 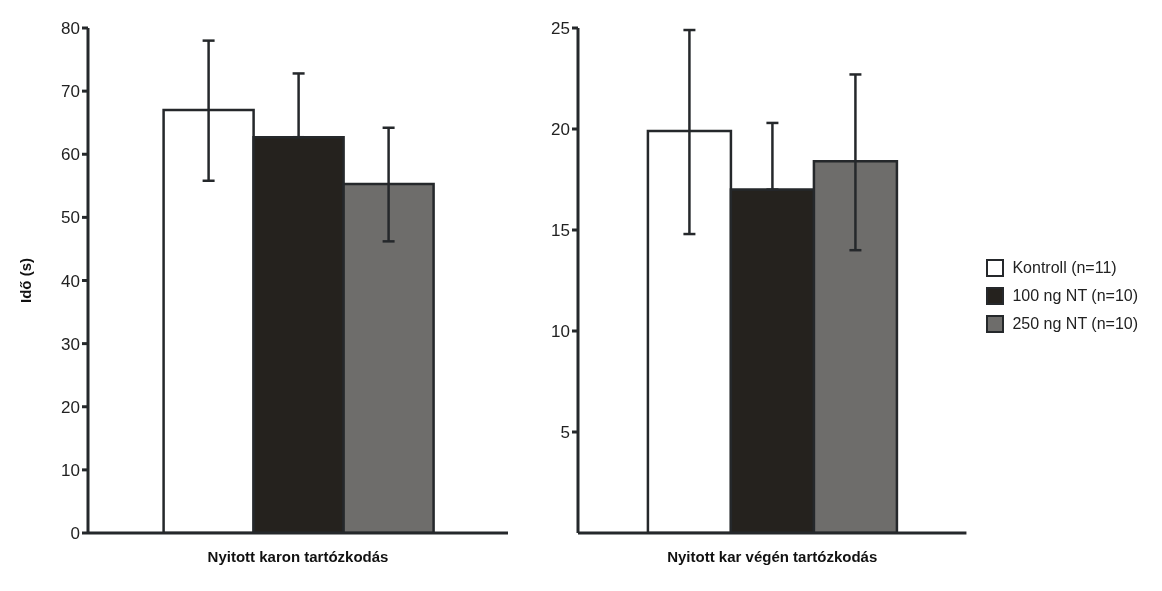 I want to click on y-tick-label: 30, so click(x=70, y=344).